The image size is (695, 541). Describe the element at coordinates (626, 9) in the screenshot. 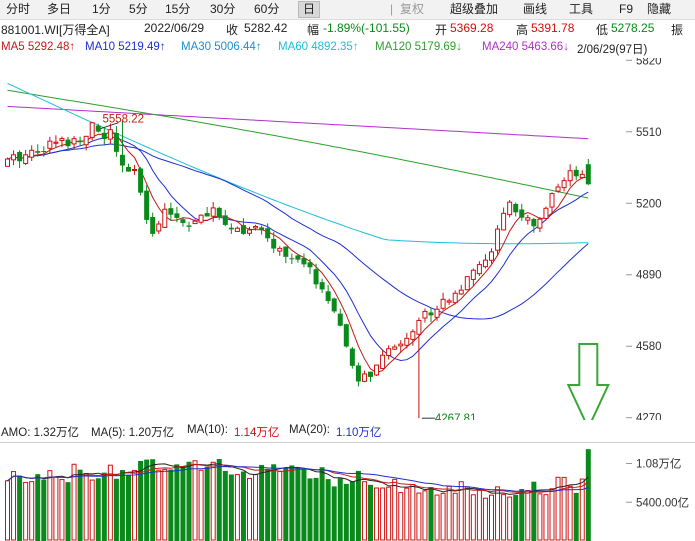

I see `toolbar-button-5: F9` at that location.